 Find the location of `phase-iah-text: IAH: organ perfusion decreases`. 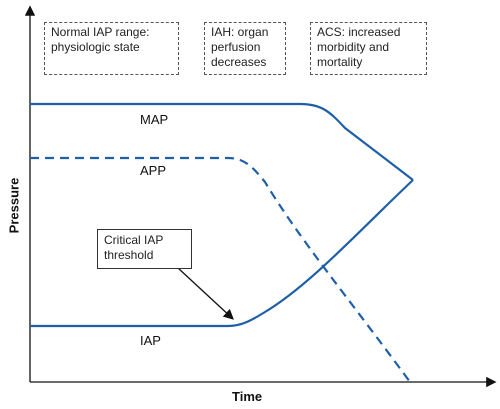

phase-iah-text: IAH: organ perfusion decreases is located at coordinates (240, 47).